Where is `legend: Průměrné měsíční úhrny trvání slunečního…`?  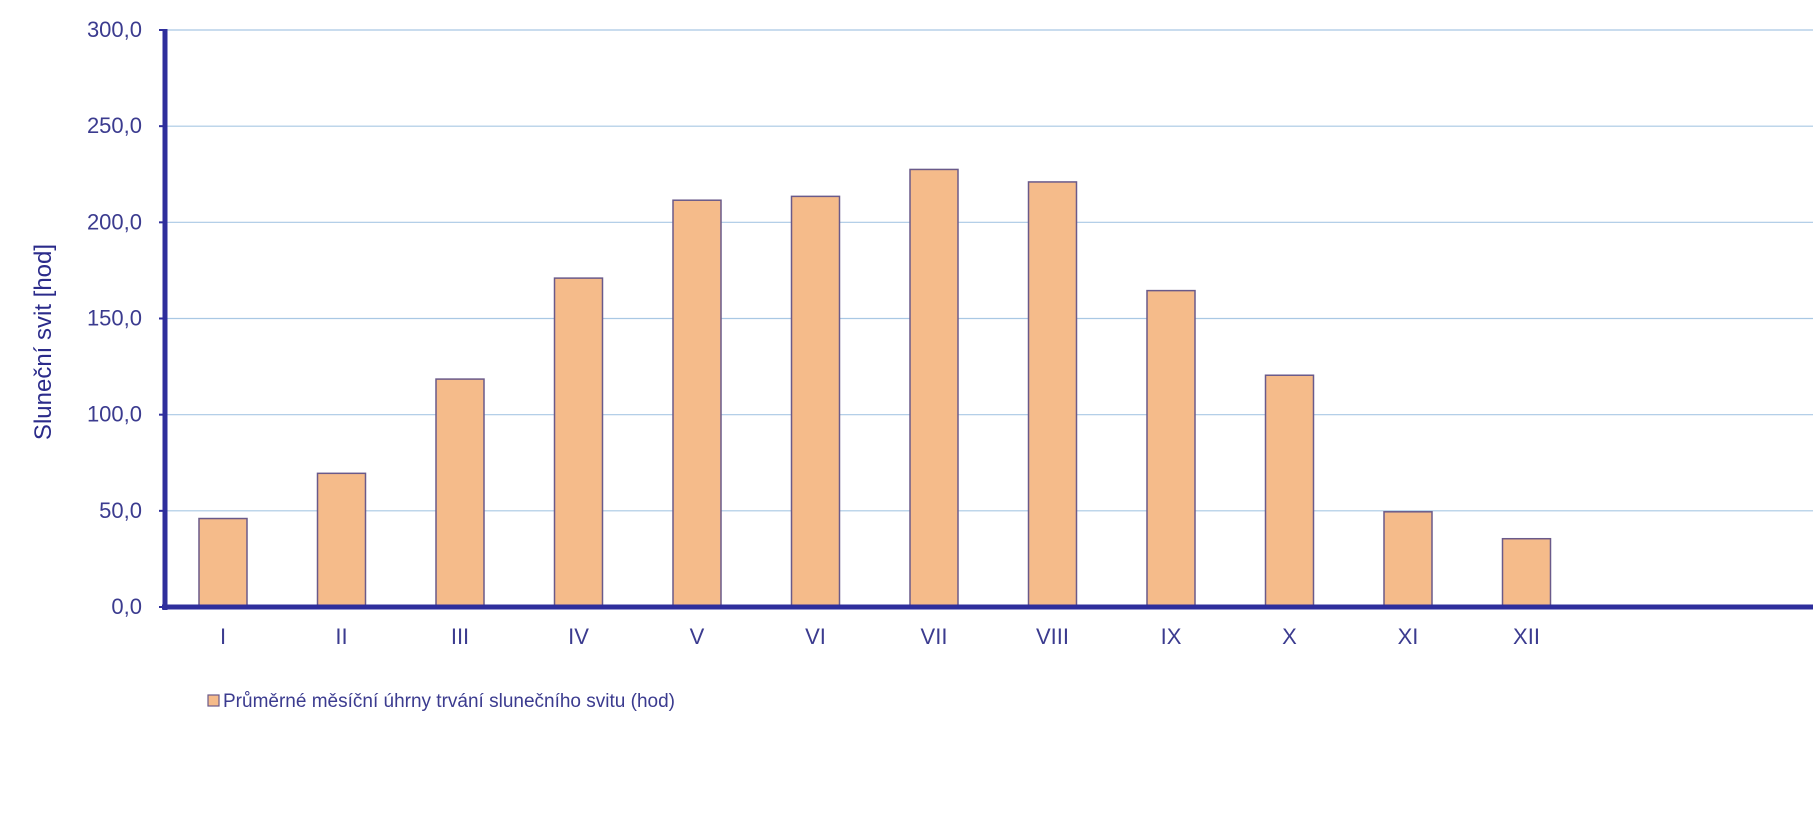
legend: Průměrné měsíční úhrny trvání slunečního… is located at coordinates (441, 701).